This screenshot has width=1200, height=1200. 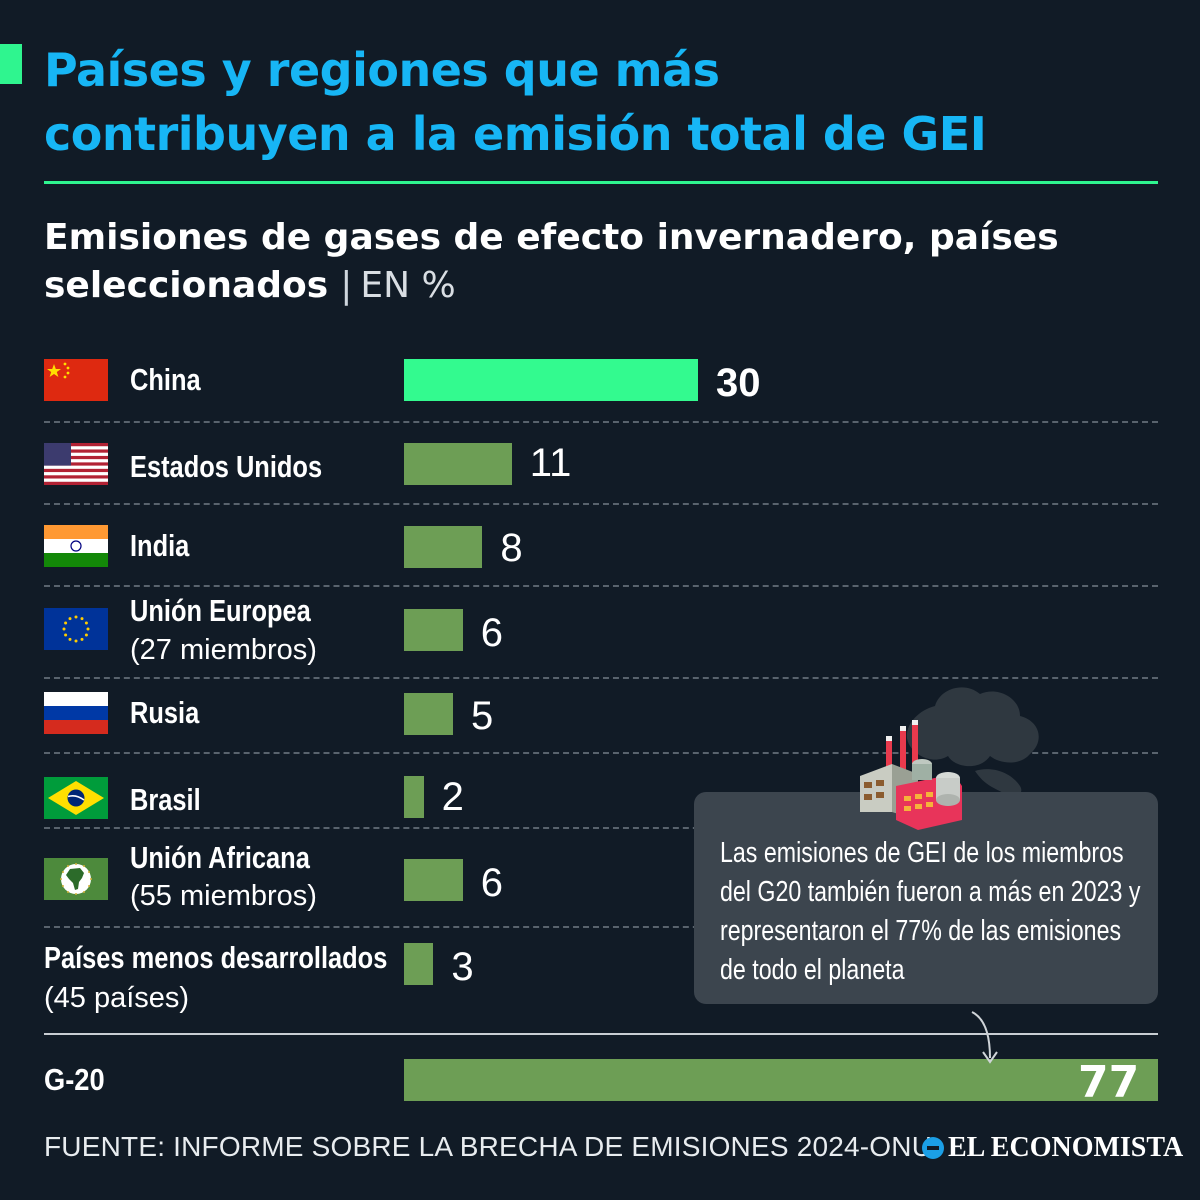 What do you see at coordinates (165, 379) in the screenshot?
I see `label-china: China` at bounding box center [165, 379].